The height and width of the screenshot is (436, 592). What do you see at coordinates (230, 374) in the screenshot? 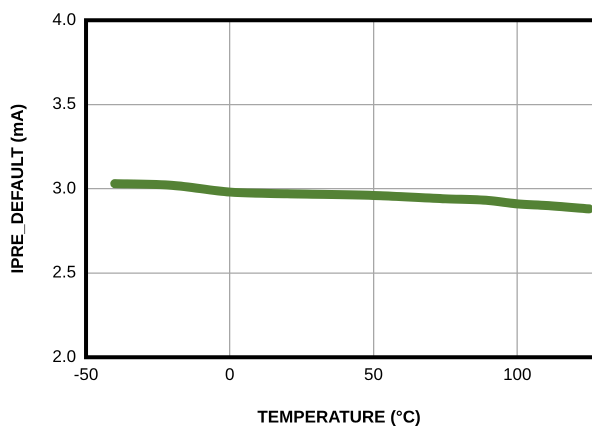
I see `x-tick-label: 0` at bounding box center [230, 374].